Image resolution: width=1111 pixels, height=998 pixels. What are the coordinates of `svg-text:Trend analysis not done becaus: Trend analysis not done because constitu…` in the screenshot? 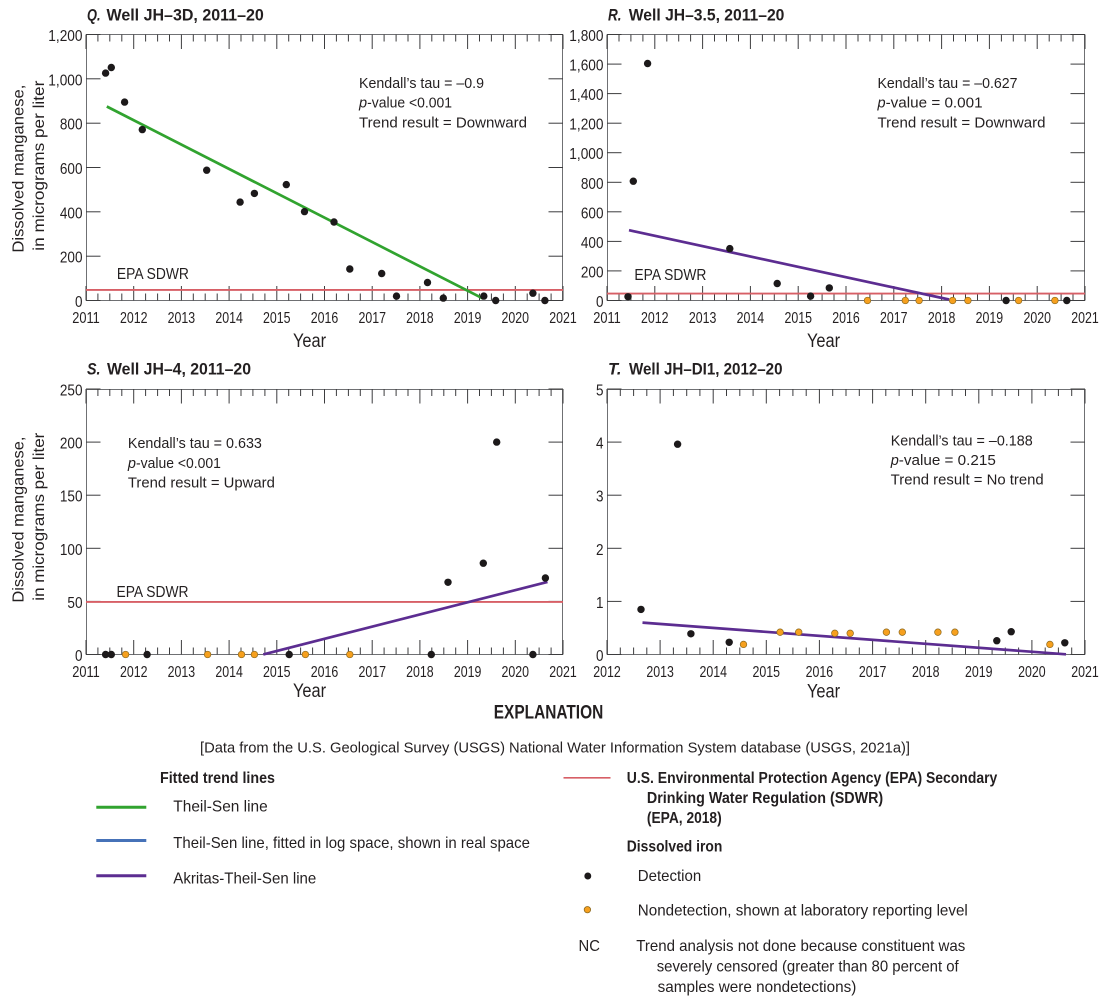 It's located at (800, 946).